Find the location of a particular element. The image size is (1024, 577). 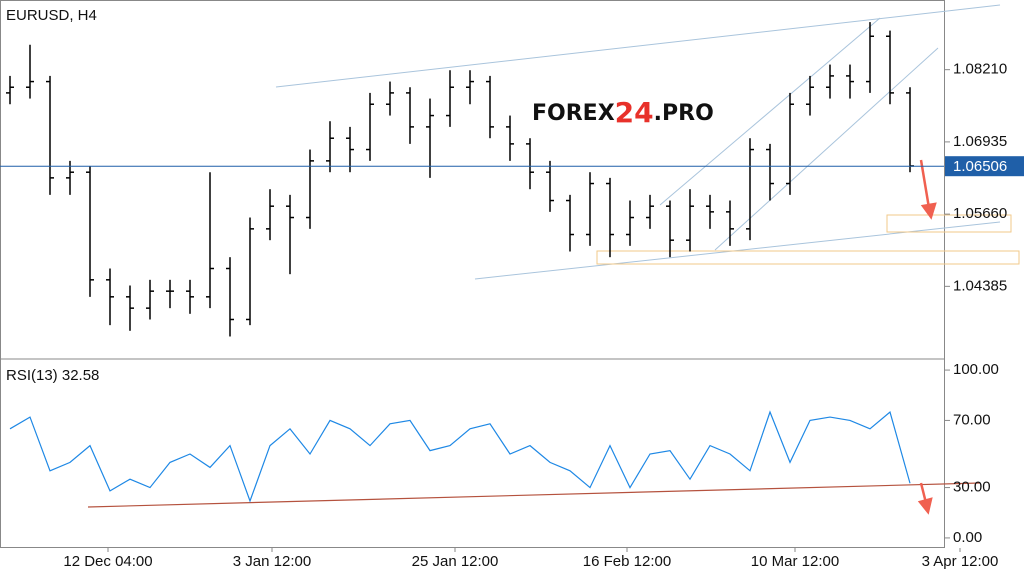

y-tick-label: 1.08210 is located at coordinates (980, 69).